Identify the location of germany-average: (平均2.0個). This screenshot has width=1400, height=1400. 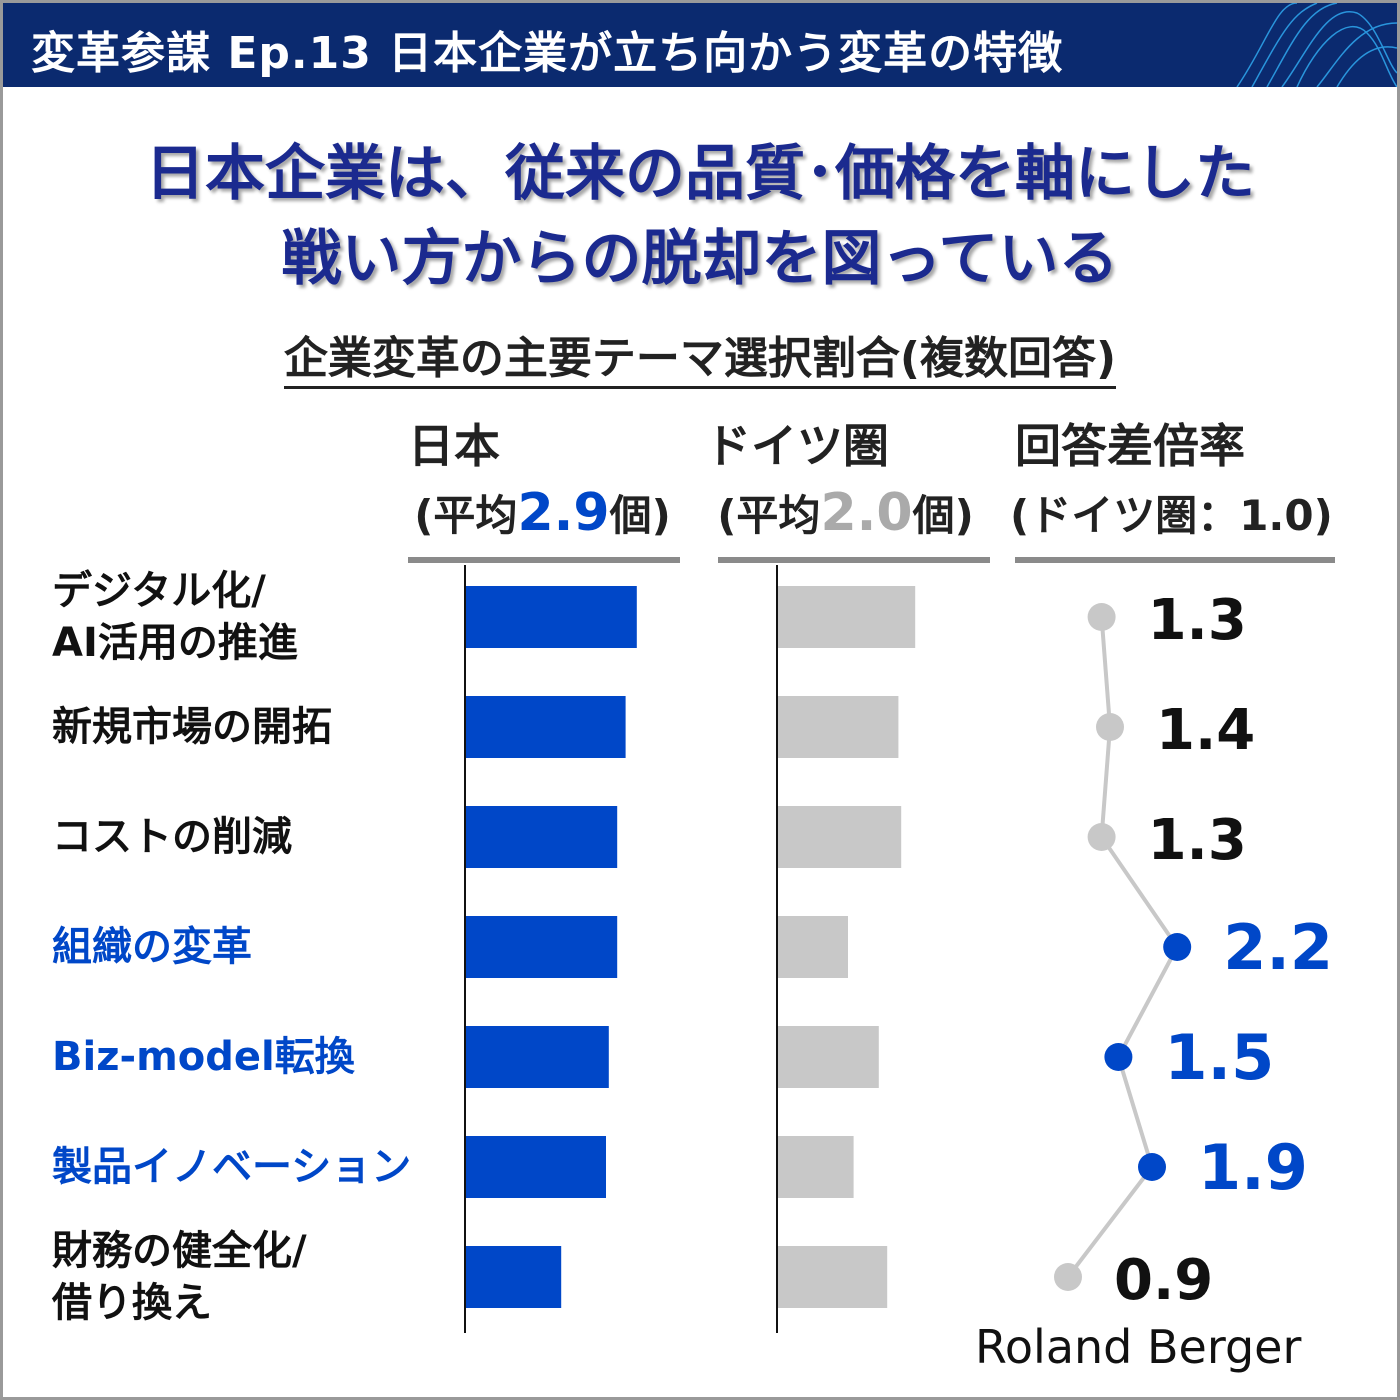
(845, 513).